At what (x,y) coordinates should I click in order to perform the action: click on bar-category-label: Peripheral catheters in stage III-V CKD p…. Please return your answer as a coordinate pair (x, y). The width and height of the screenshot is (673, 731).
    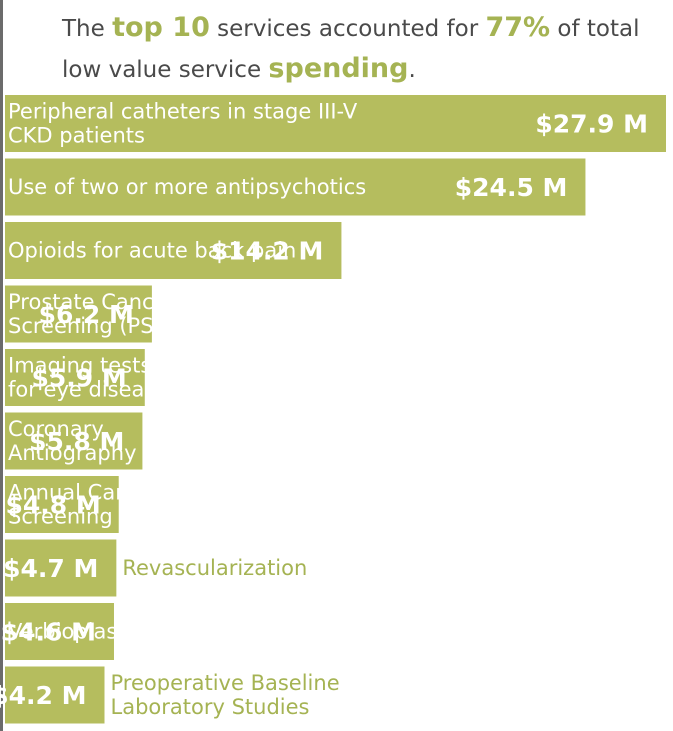
    Looking at the image, I should click on (183, 124).